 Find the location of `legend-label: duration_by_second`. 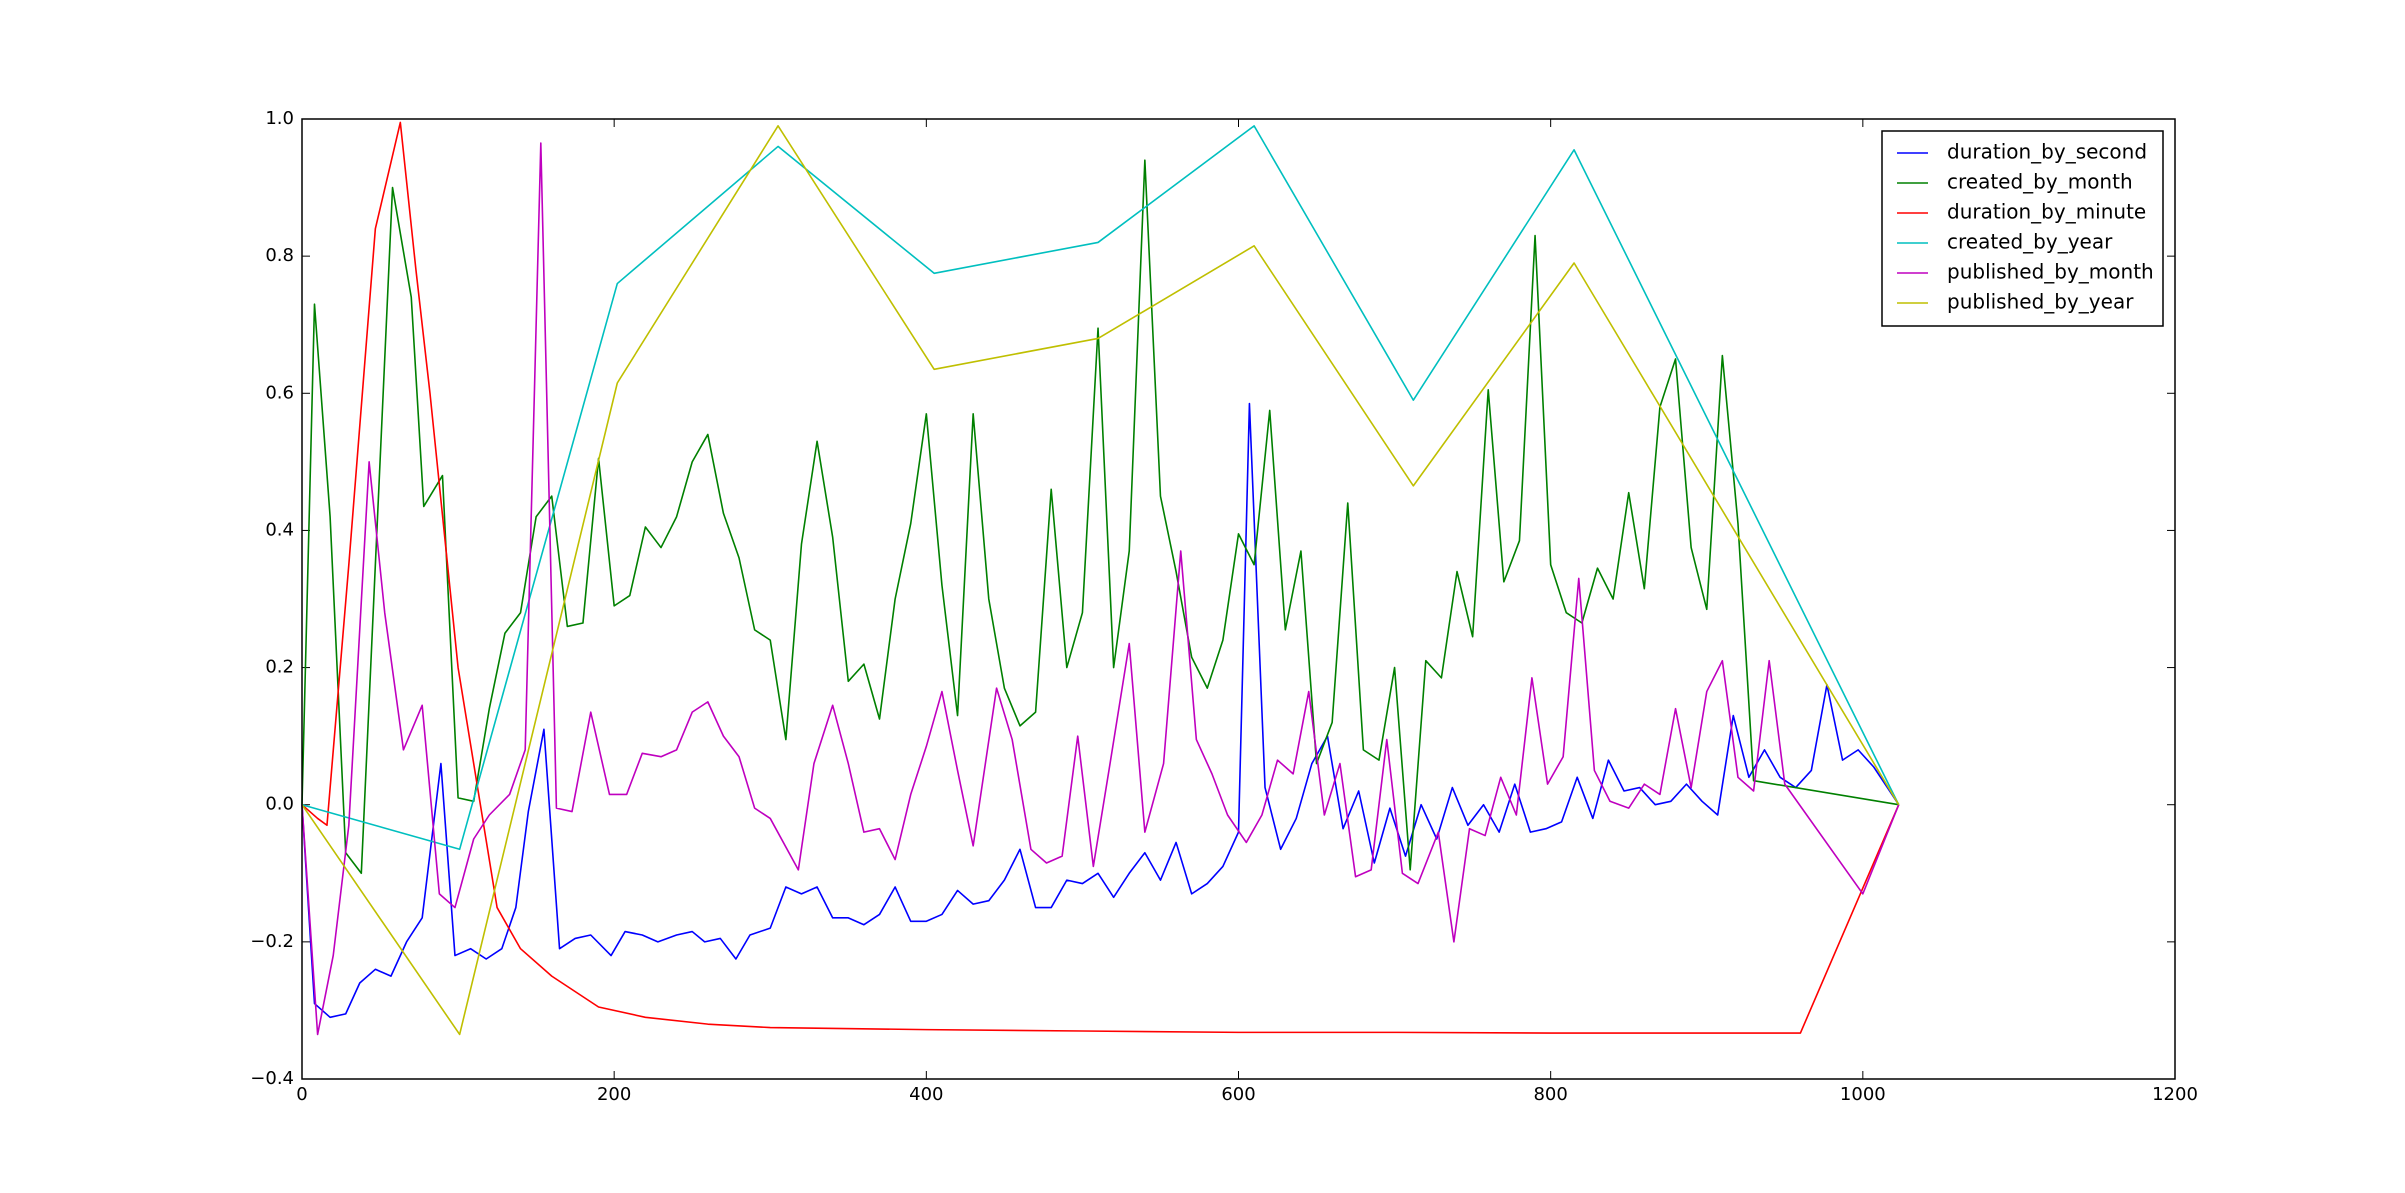

legend-label: duration_by_second is located at coordinates (2047, 152).